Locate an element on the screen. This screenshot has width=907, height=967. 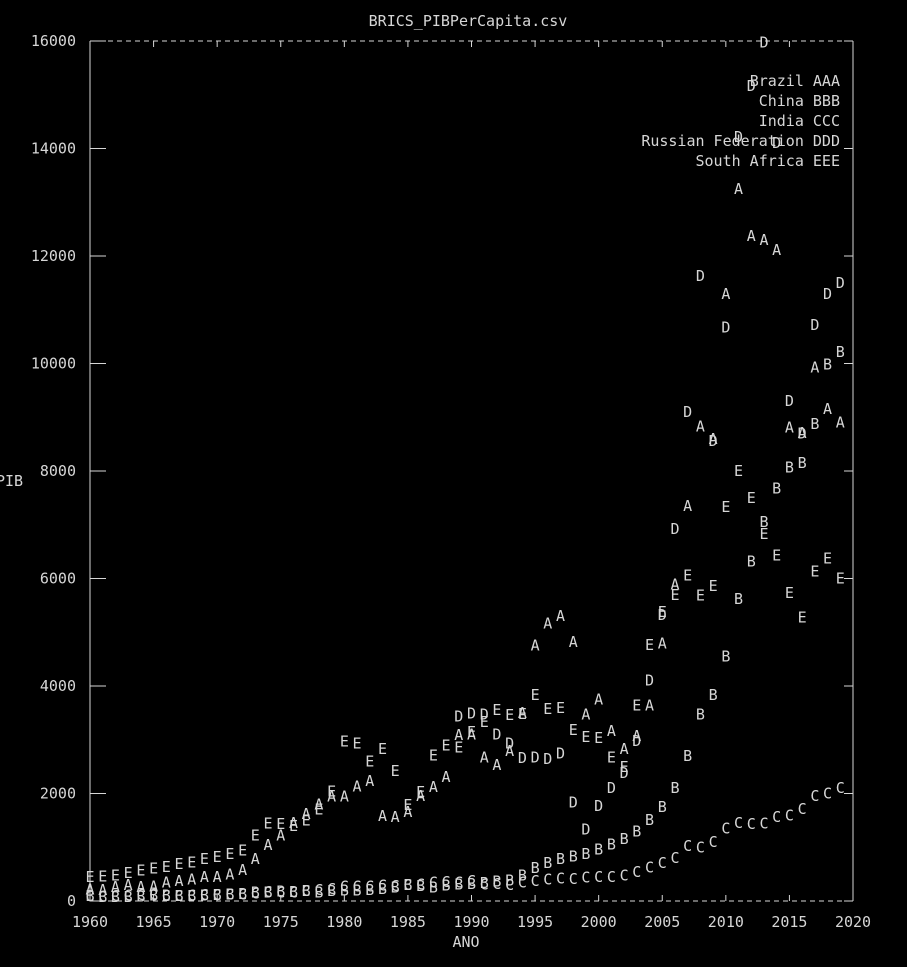
y-tick-label: 12000 is located at coordinates (53, 256).